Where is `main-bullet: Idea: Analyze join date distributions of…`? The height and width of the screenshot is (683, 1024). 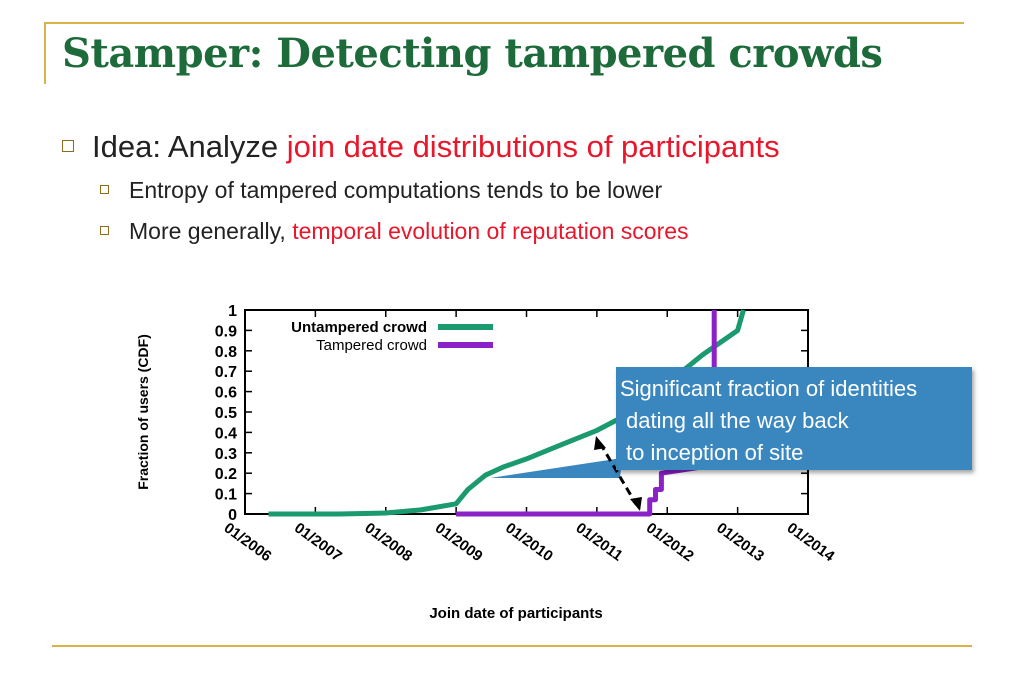 main-bullet: Idea: Analyze join date distributions of… is located at coordinates (421, 147).